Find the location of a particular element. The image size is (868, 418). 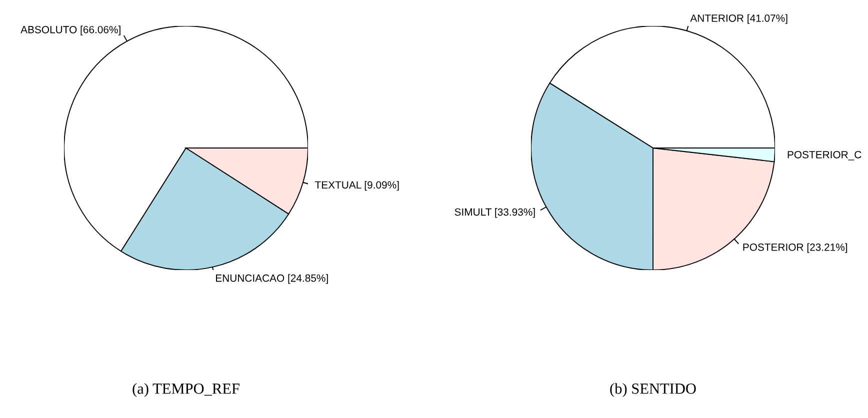

text: (b) SENTIDO is located at coordinates (653, 390).